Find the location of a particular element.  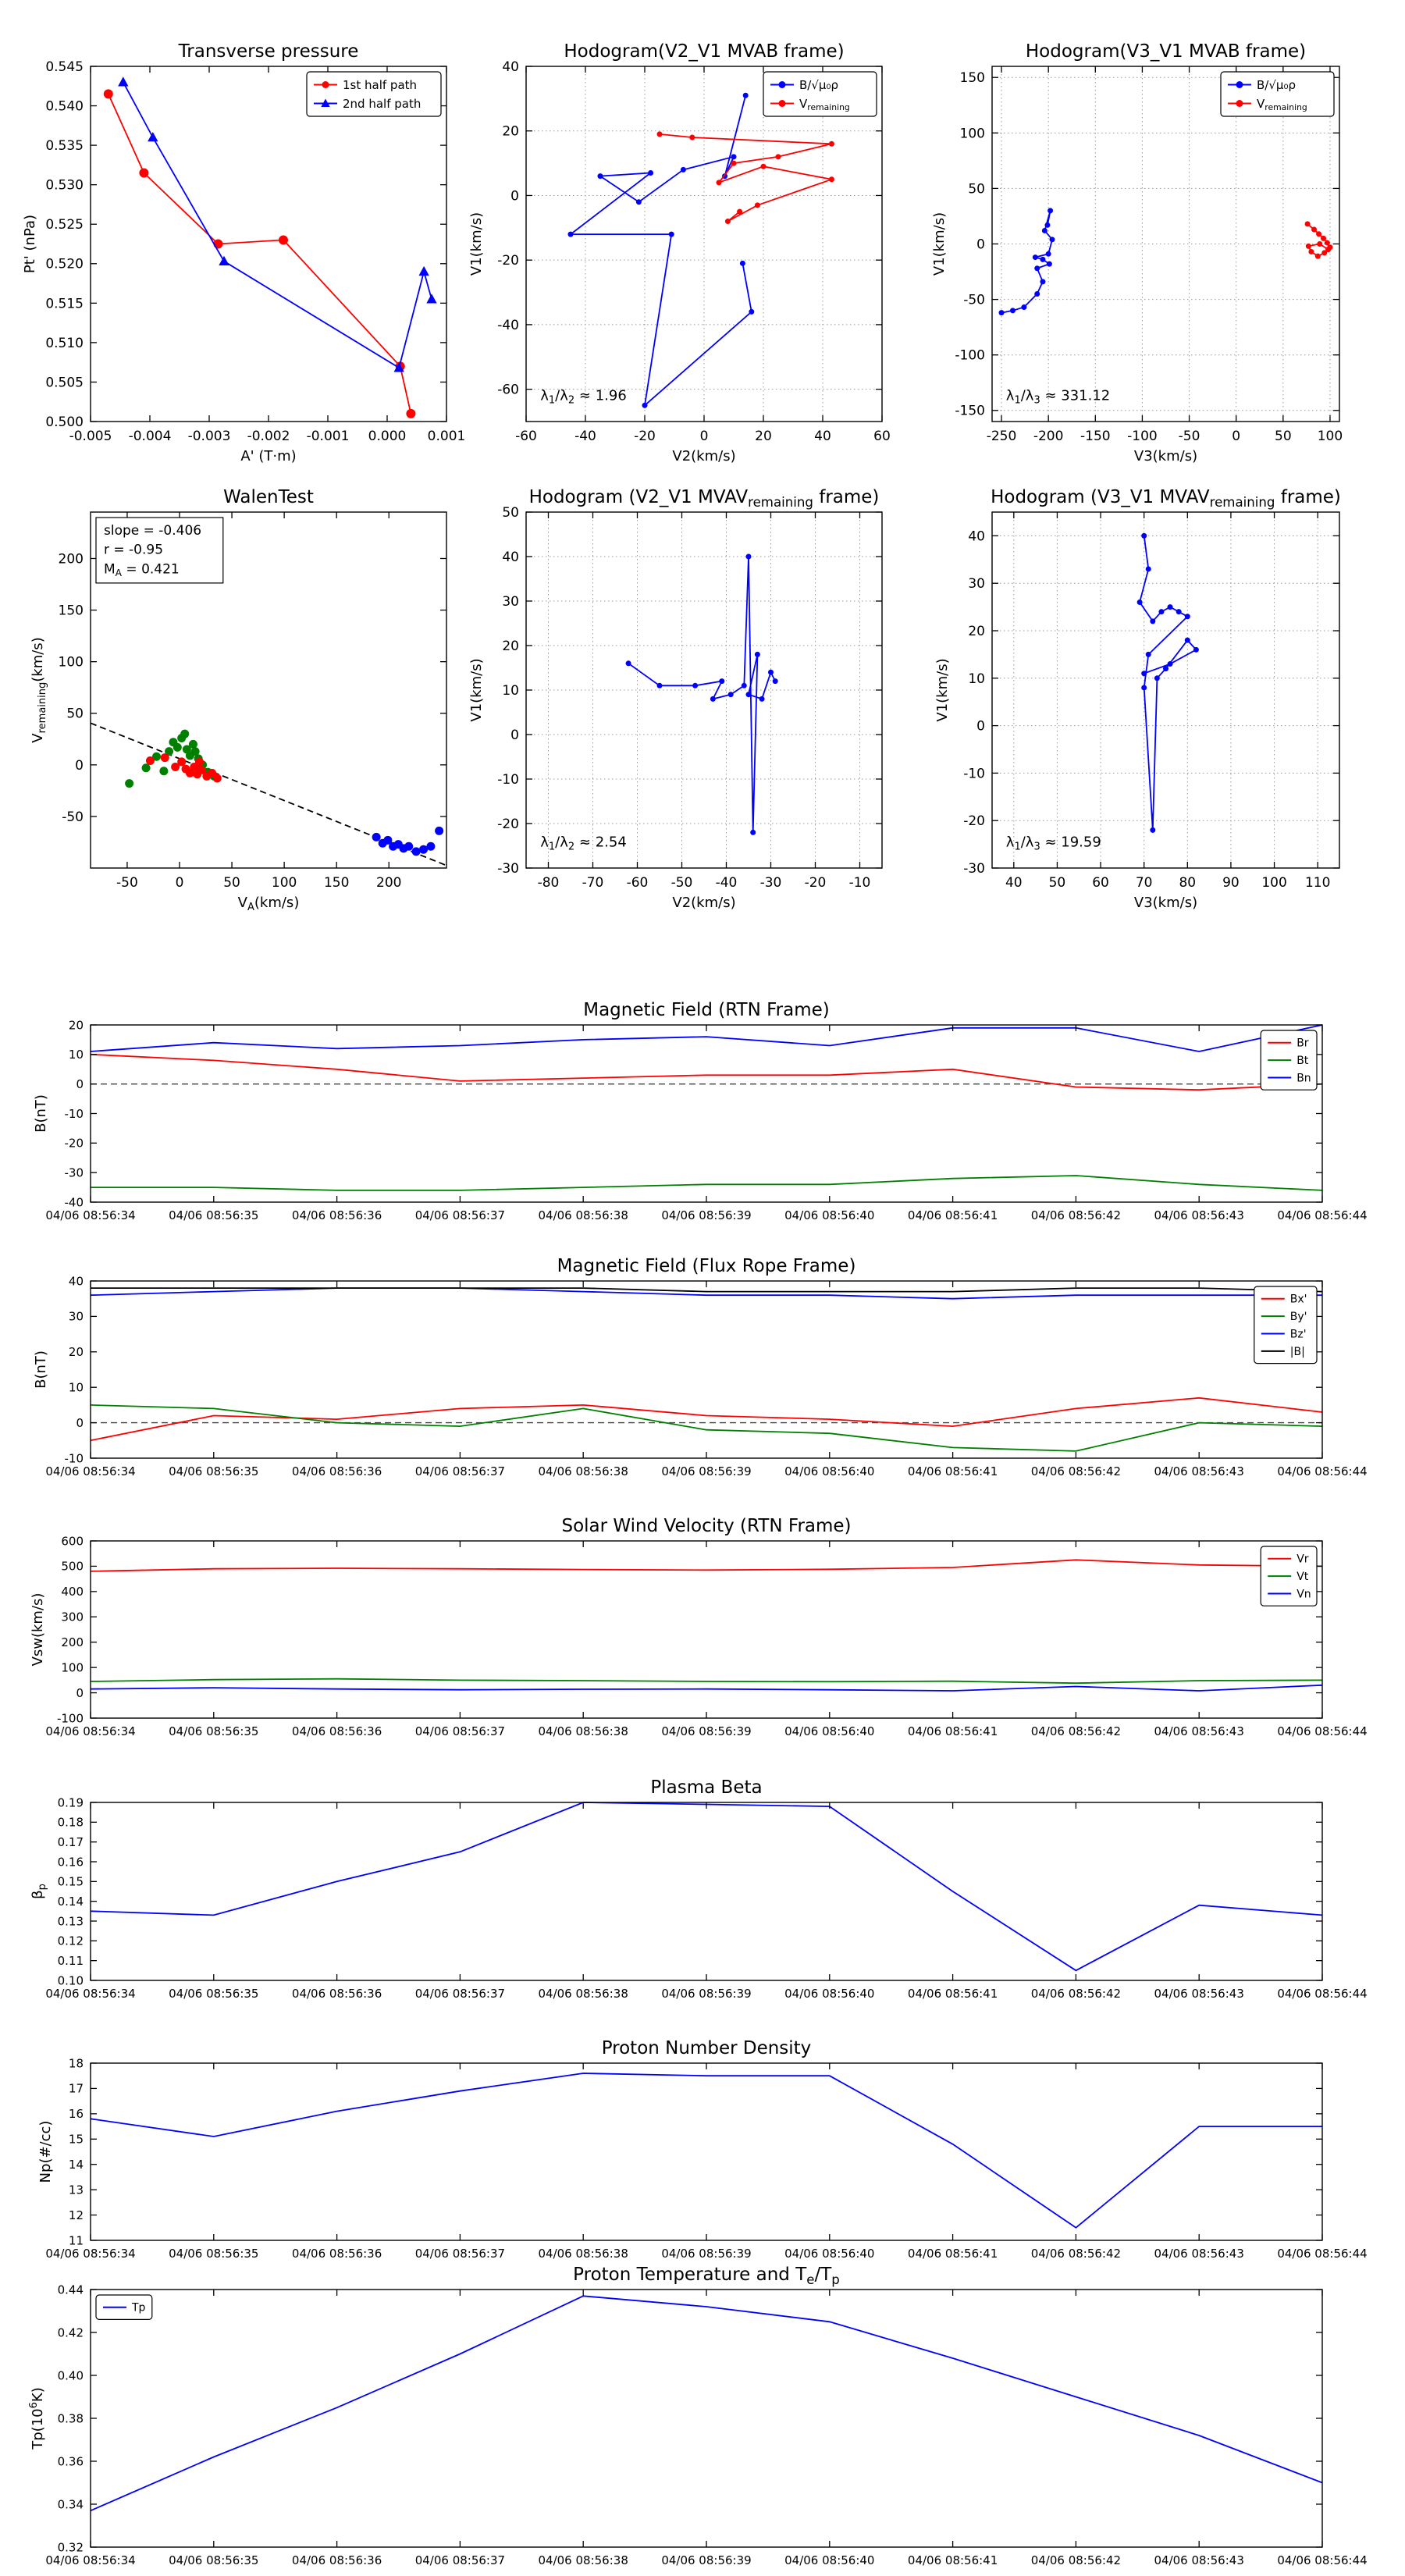

series-b-magnitude is located at coordinates (707, 1290).